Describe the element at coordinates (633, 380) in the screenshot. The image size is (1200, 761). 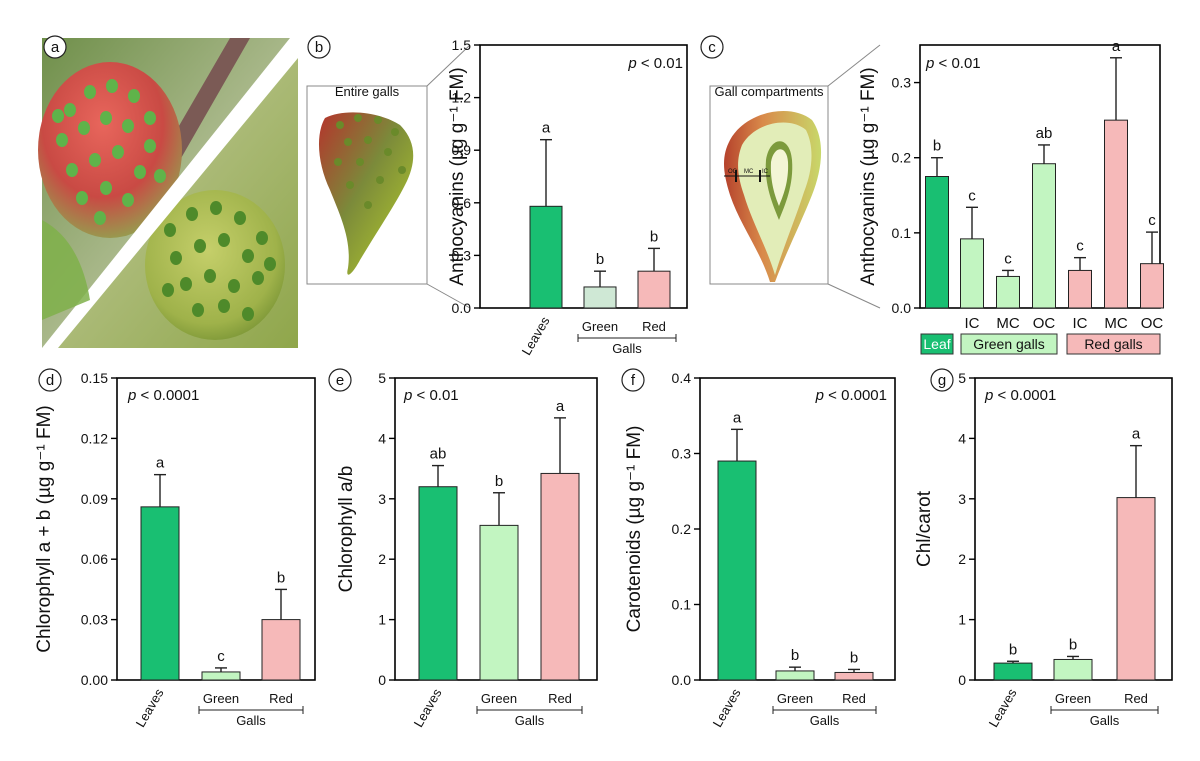
I see `panel-letter-f: f` at that location.